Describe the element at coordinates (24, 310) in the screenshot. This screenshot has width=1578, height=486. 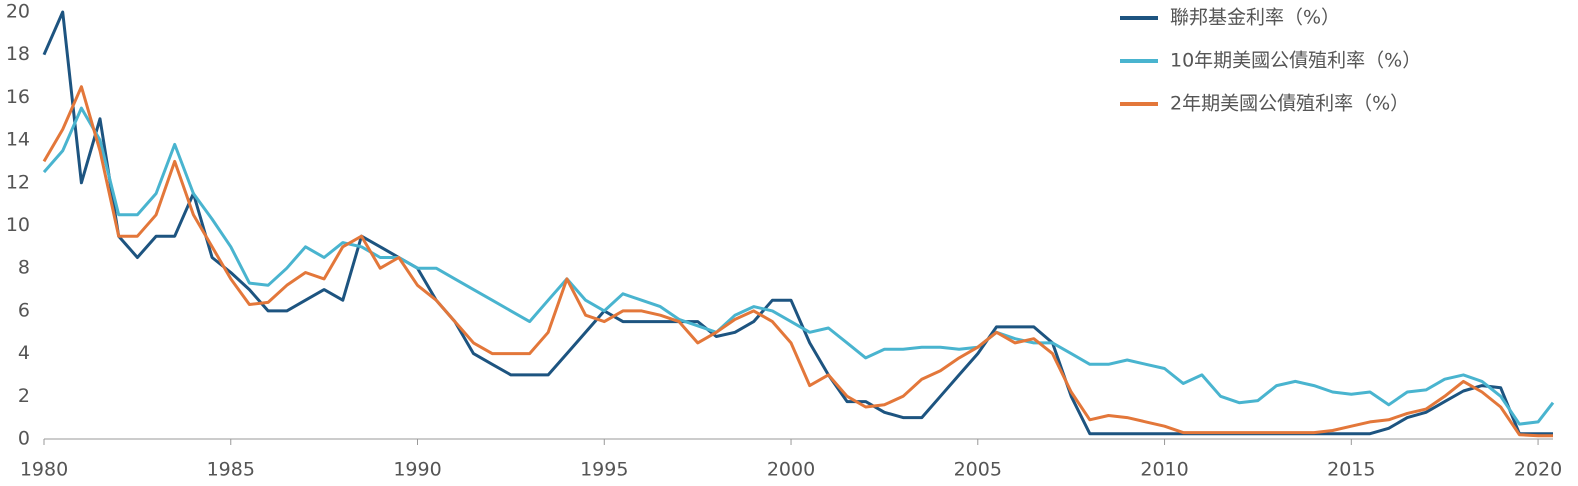
I see `y-tick-label: 6` at that location.